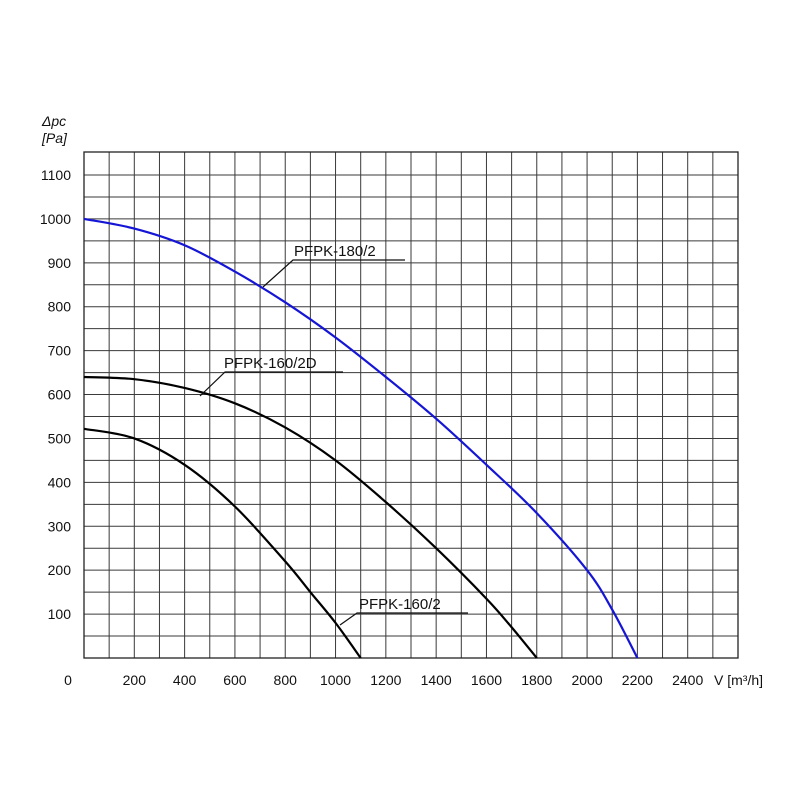  Describe the element at coordinates (400, 604) in the screenshot. I see `series-label-pfpk-160-2: PFPK-160/2` at that location.